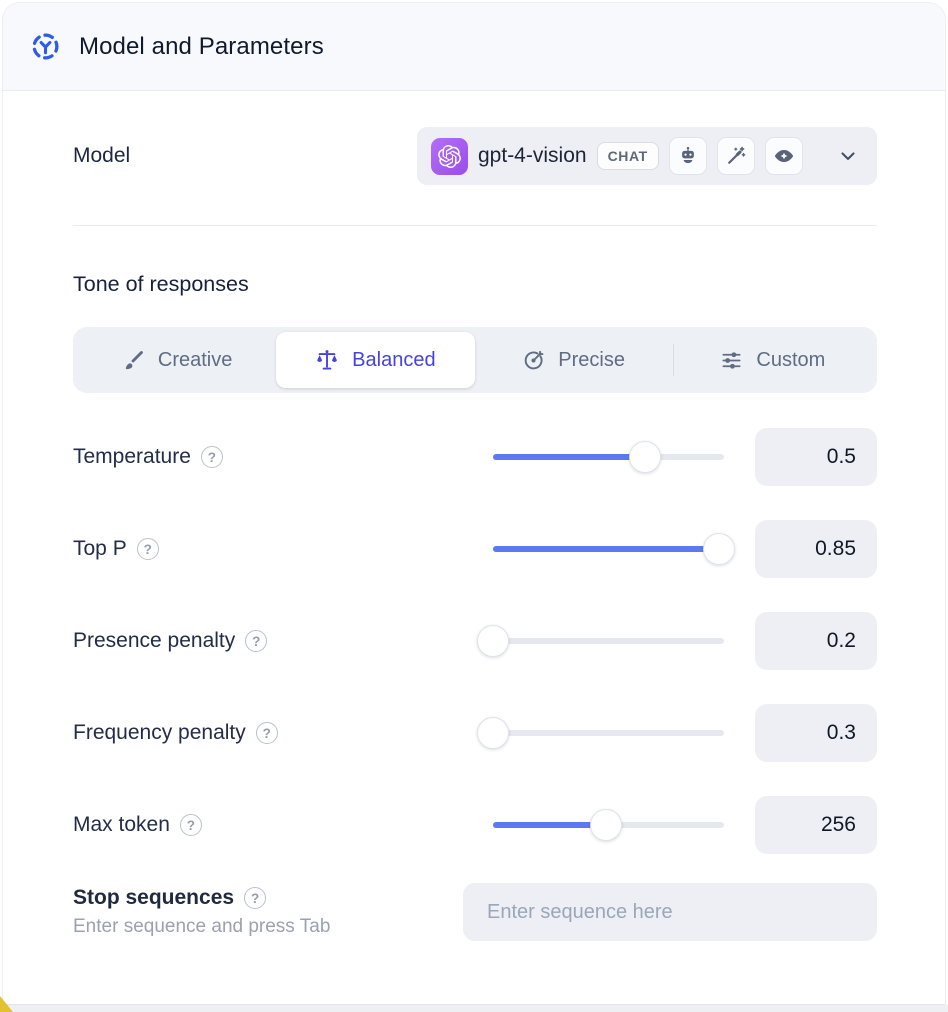 This screenshot has height=1012, width=948. Describe the element at coordinates (475, 457) in the screenshot. I see `parameter-row: Temperature ? 0.5` at that location.